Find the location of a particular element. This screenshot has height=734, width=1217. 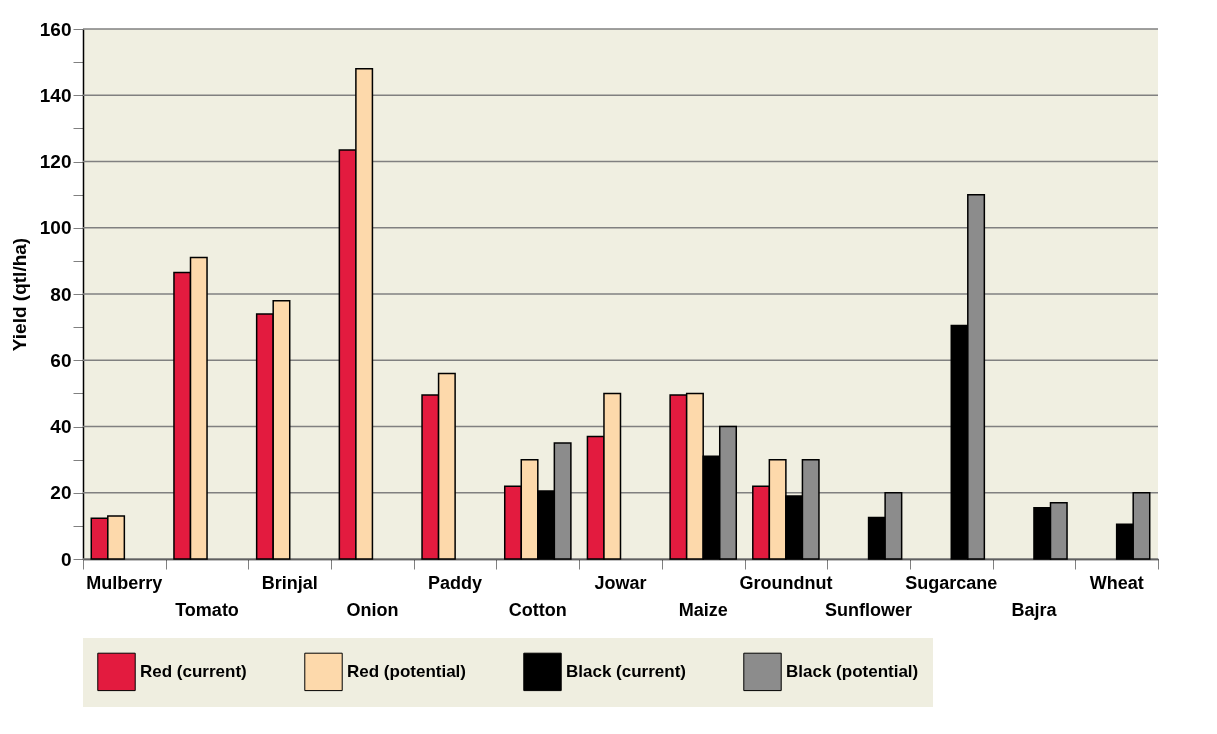

legend-label: Red (current) is located at coordinates (193, 671).